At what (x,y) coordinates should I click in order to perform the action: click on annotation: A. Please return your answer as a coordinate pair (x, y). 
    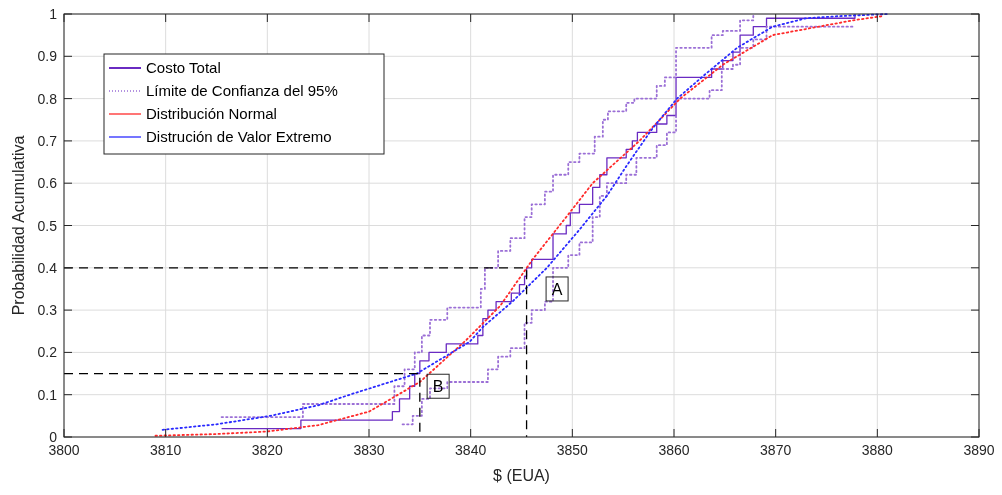
    Looking at the image, I should click on (557, 289).